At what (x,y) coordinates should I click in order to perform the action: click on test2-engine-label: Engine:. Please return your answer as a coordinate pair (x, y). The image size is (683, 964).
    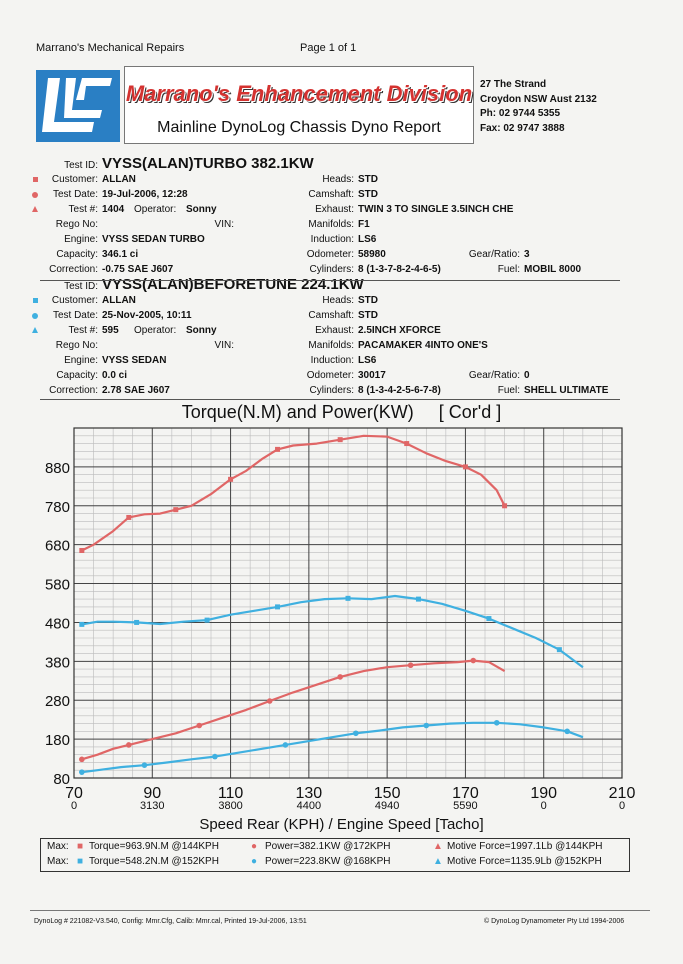
    Looking at the image, I should click on (81, 360).